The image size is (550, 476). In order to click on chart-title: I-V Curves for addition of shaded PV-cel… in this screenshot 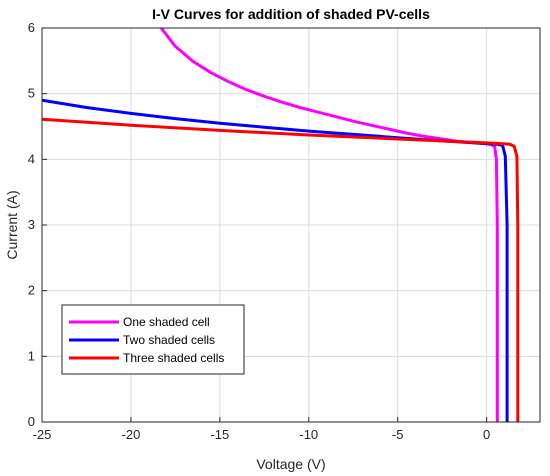, I will do `click(291, 14)`.